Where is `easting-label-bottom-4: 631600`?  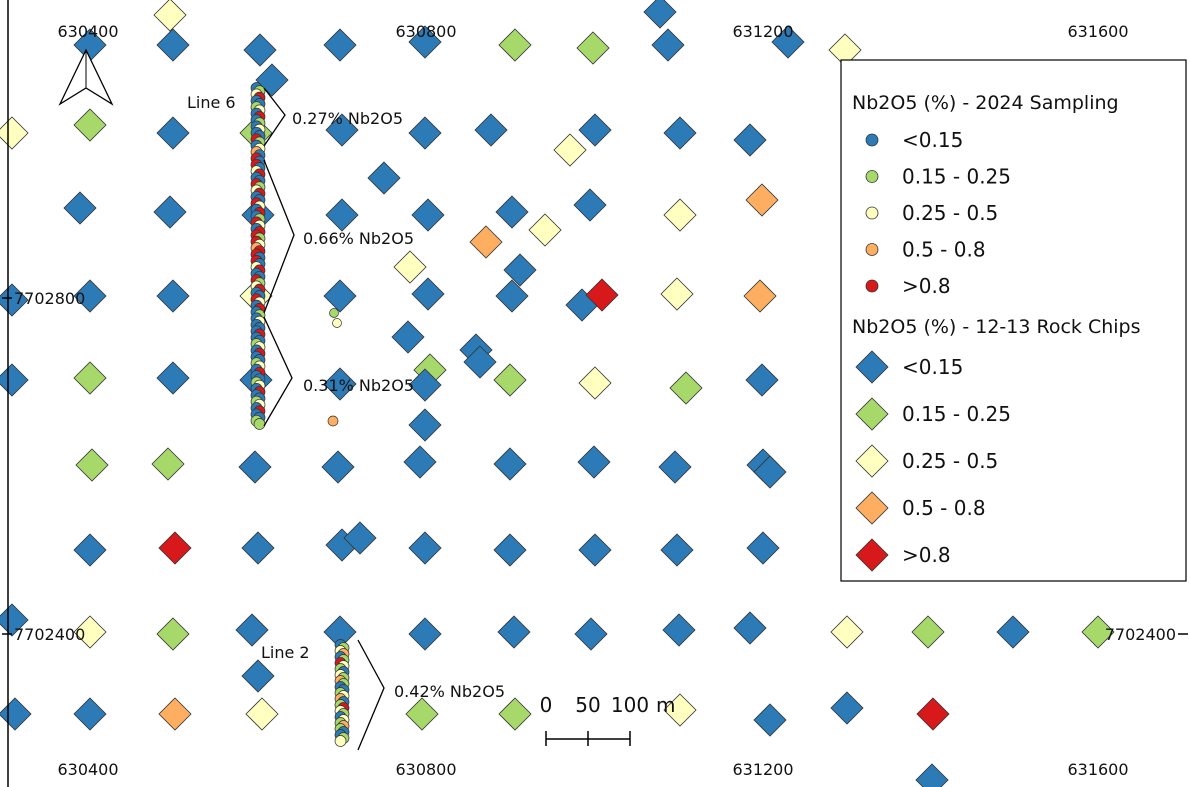
easting-label-bottom-4: 631600 is located at coordinates (1097, 769).